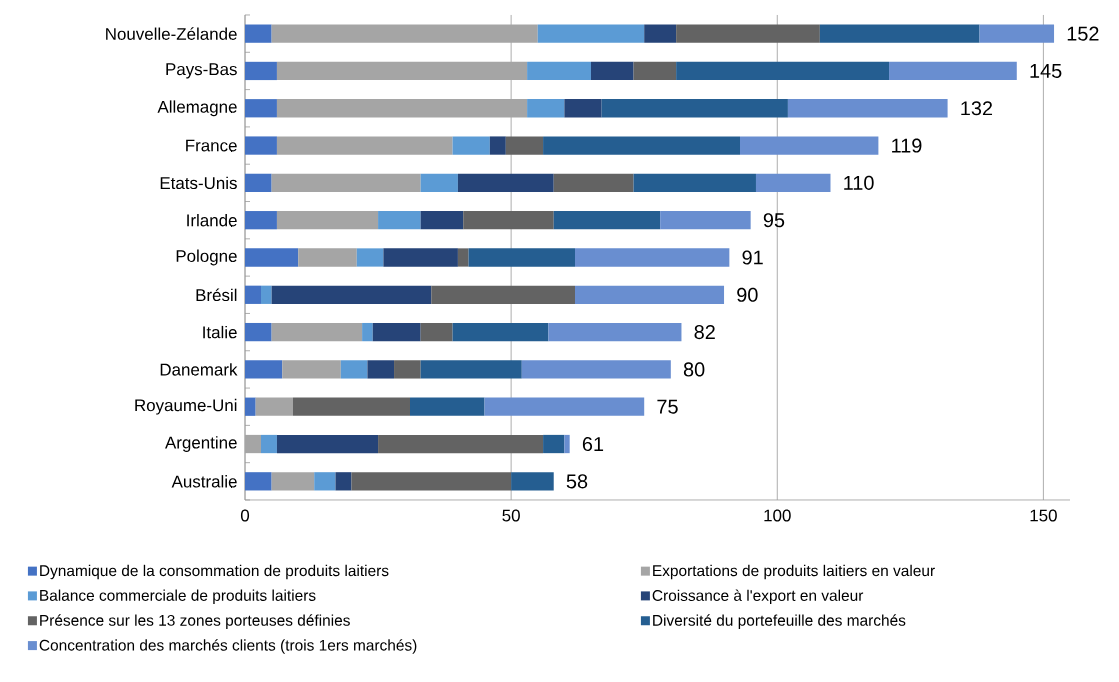 The width and height of the screenshot is (1119, 682). I want to click on total-label: 110, so click(859, 182).